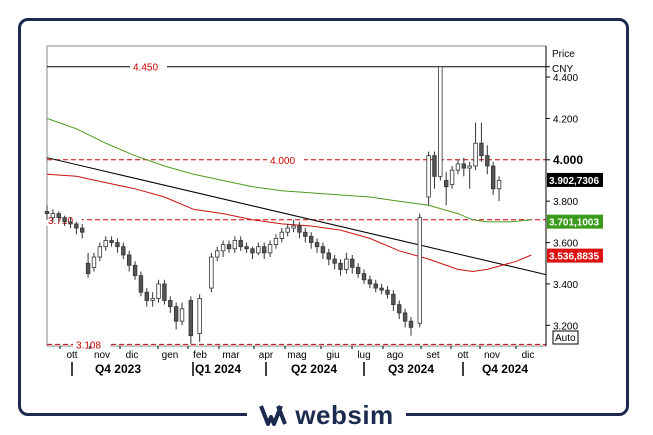  Describe the element at coordinates (344, 414) in the screenshot. I see `websim-logo-text: websim` at that location.